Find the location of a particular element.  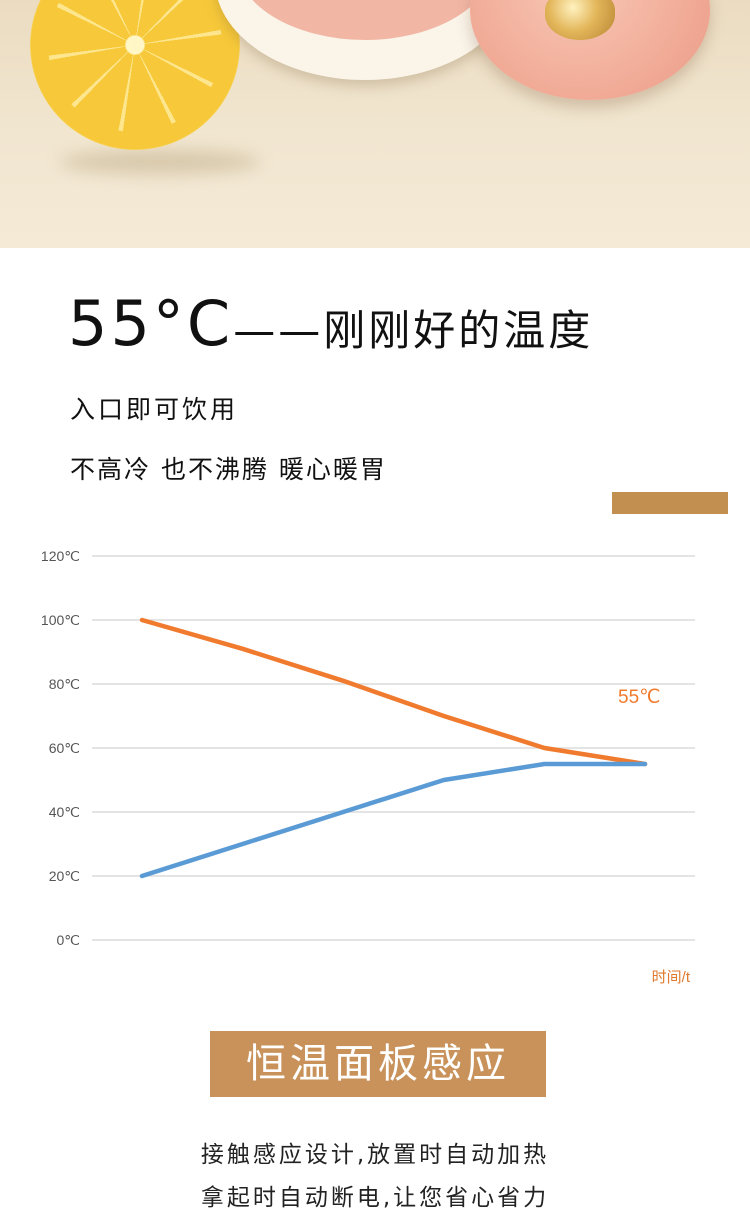

temperature-annotation: 55℃ is located at coordinates (639, 697).